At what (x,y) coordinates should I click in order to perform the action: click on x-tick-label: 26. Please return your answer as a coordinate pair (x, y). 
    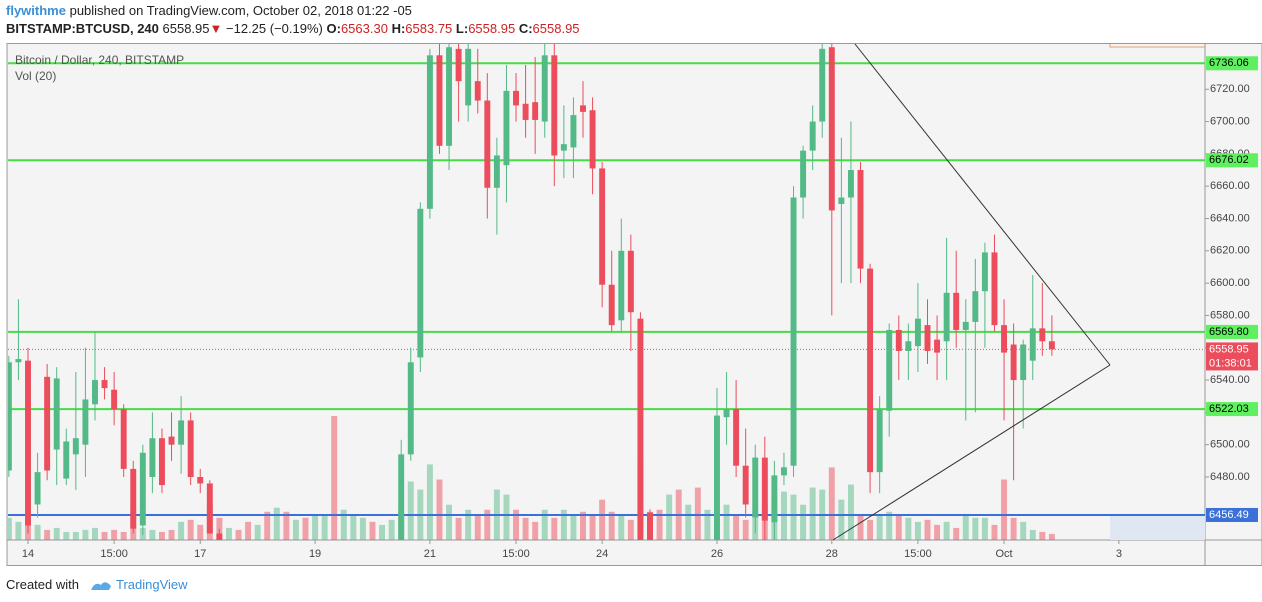
    Looking at the image, I should click on (717, 554).